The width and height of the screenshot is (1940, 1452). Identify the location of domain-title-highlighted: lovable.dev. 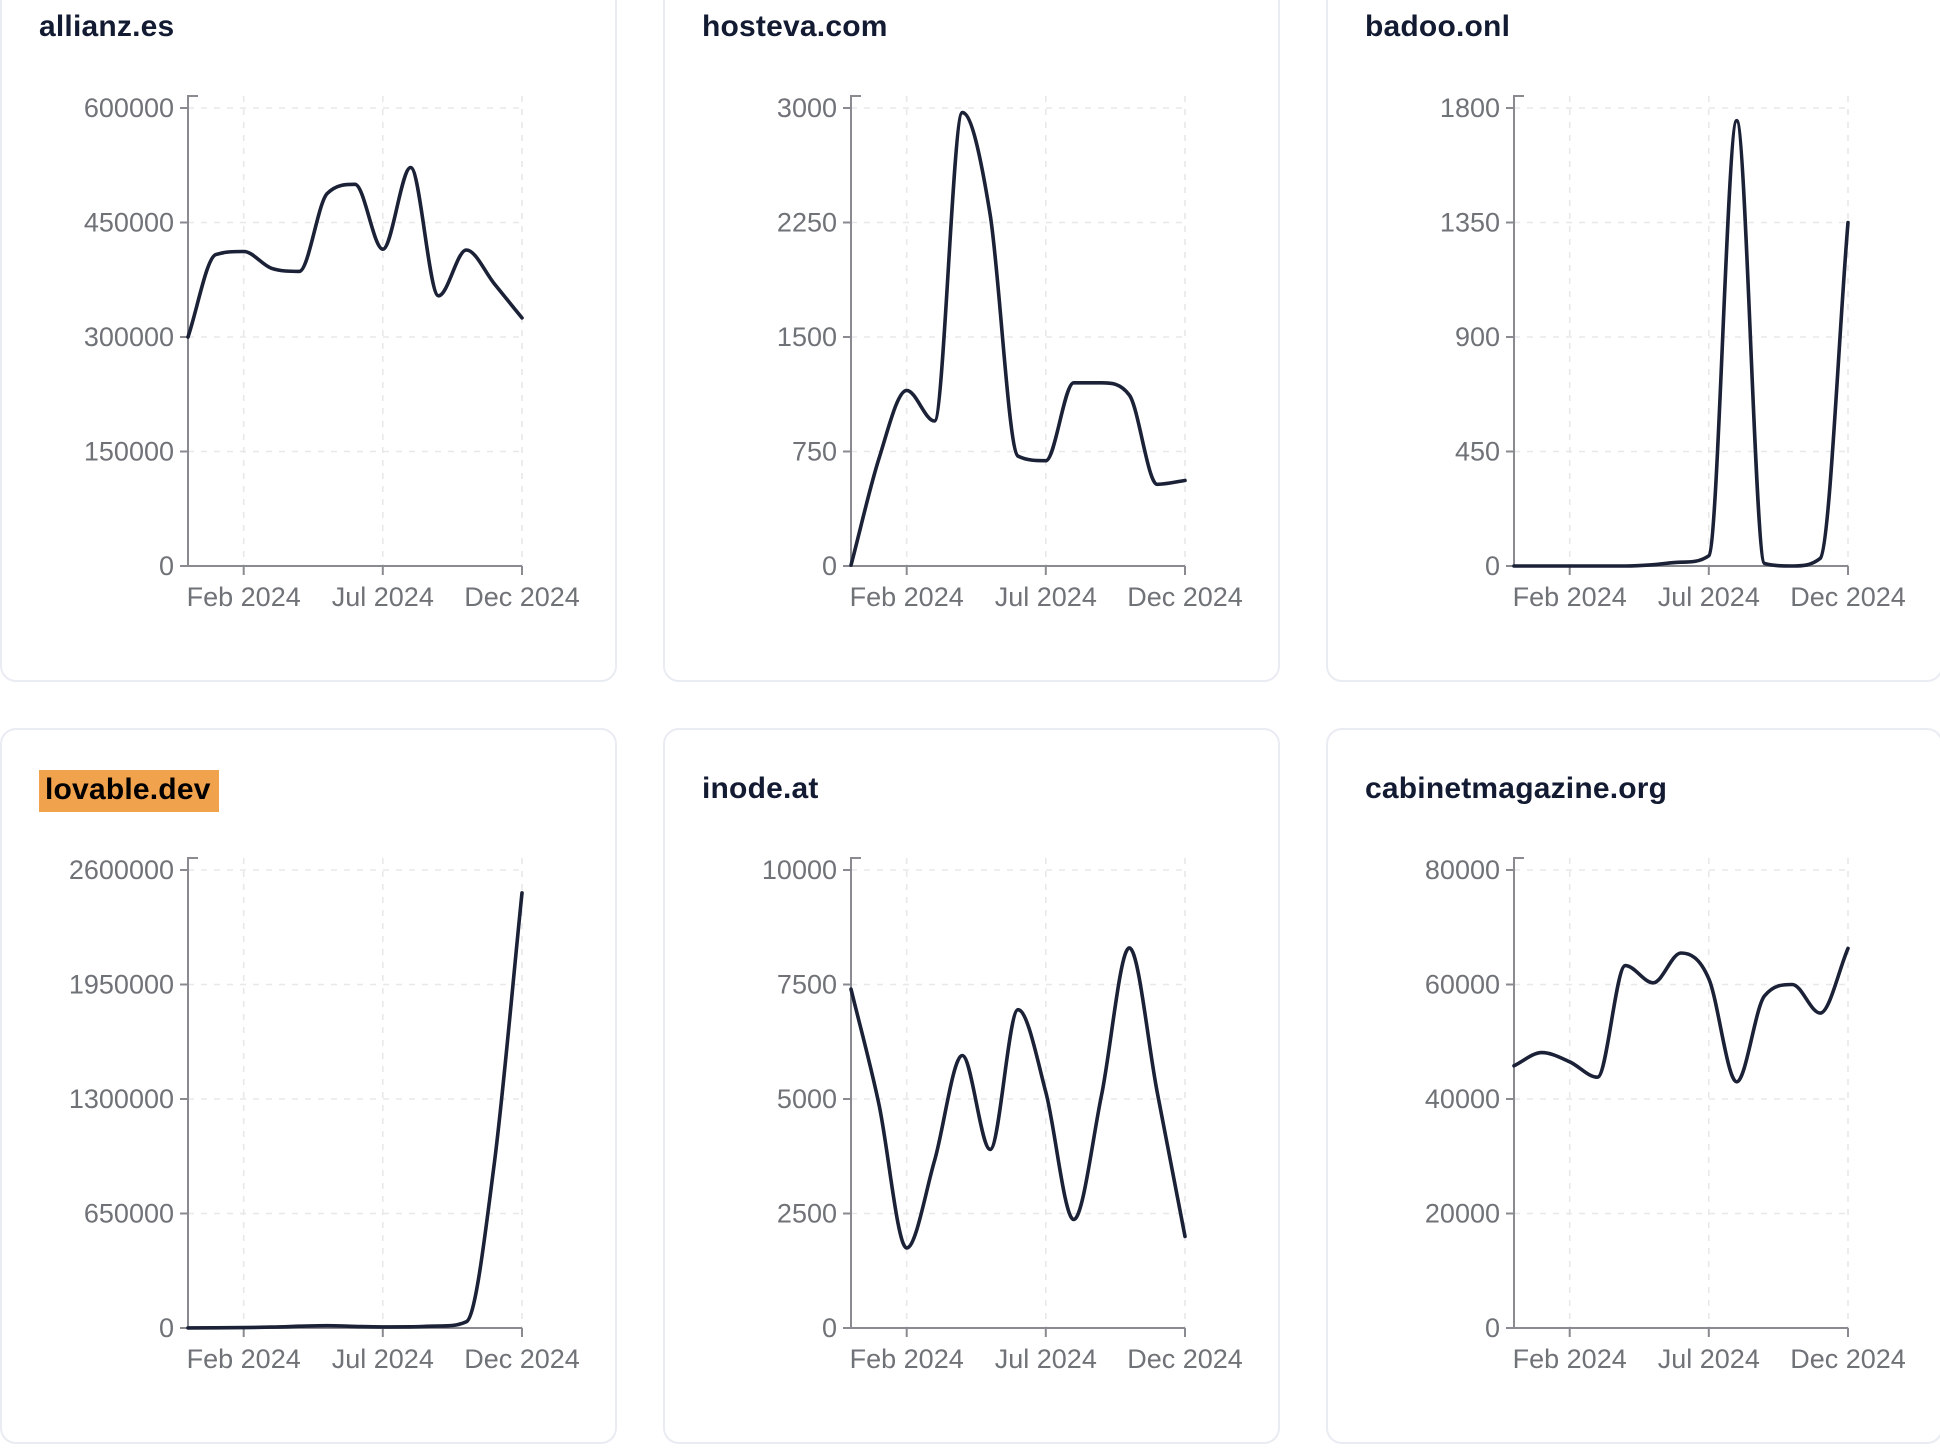
(129, 791).